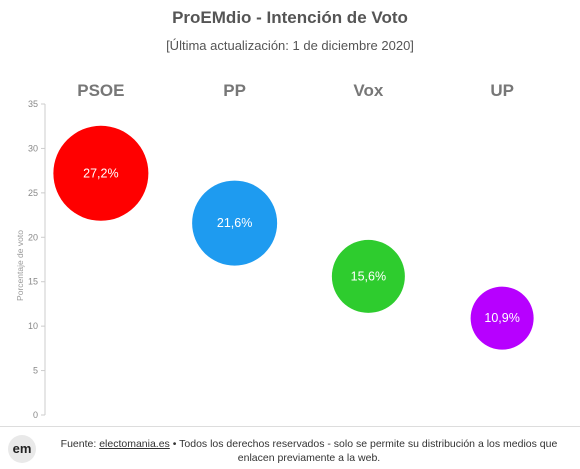  I want to click on electomania-logo: em, so click(22, 449).